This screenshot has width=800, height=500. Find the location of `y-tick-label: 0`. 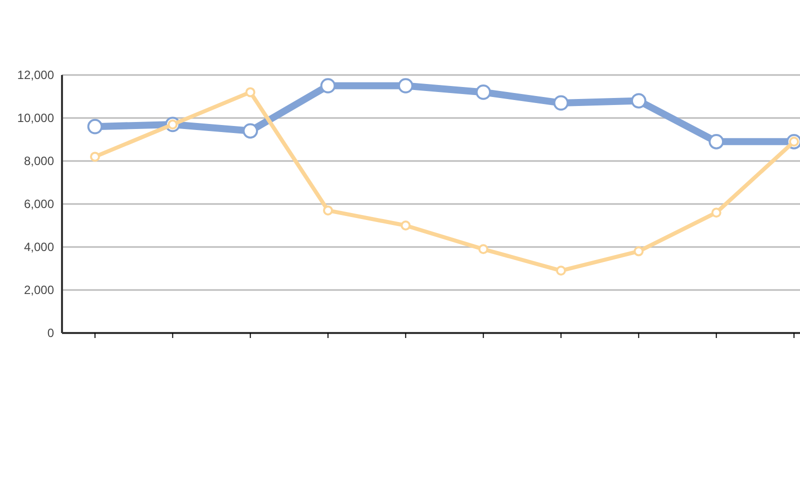

y-tick-label: 0 is located at coordinates (50, 333).